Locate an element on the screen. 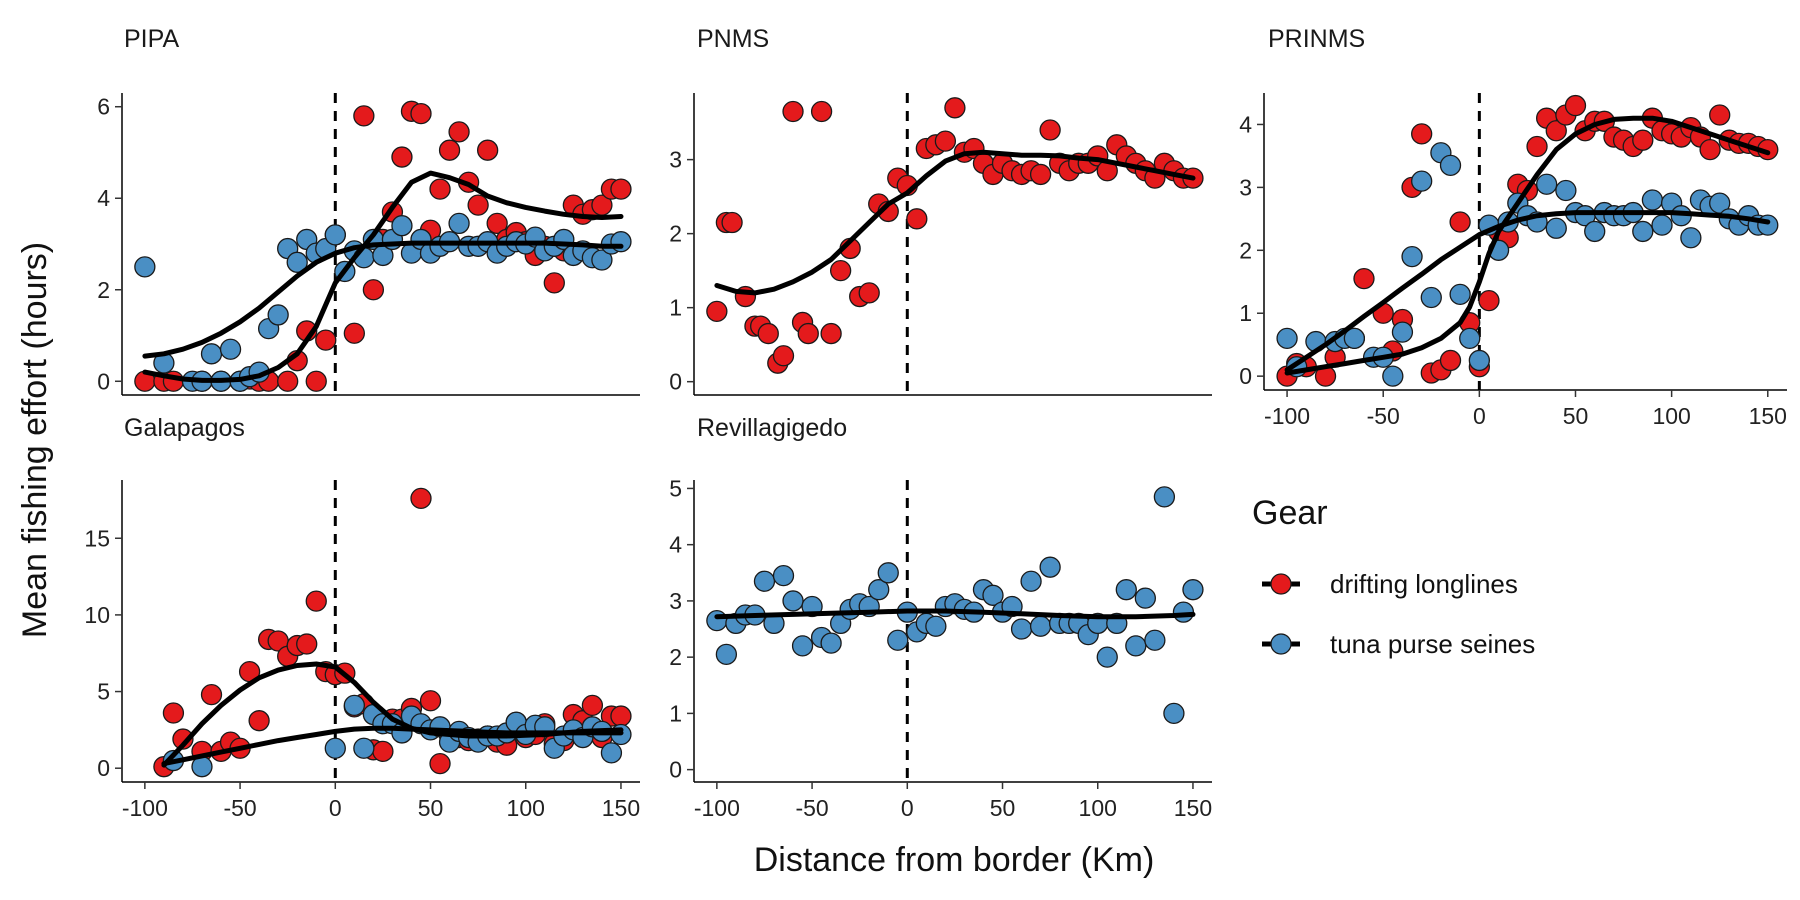 The height and width of the screenshot is (900, 1800). smooth-line-drifting-longlines is located at coordinates (1527, 245).